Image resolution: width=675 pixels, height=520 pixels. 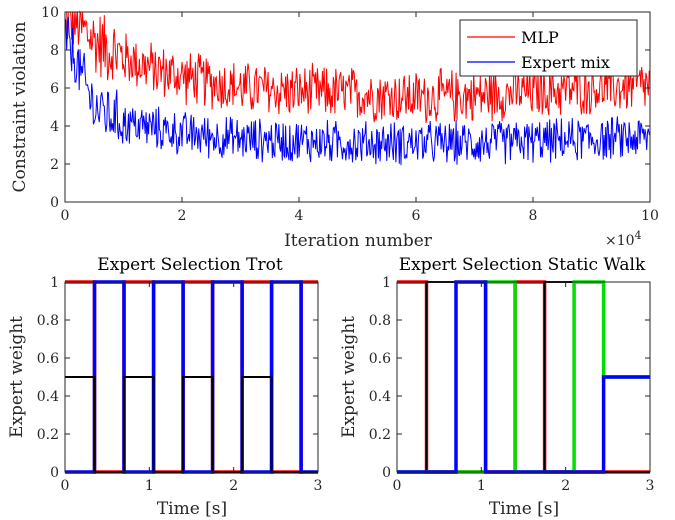 I want to click on static-walk-ytick-label: 0.8, so click(x=380, y=321).